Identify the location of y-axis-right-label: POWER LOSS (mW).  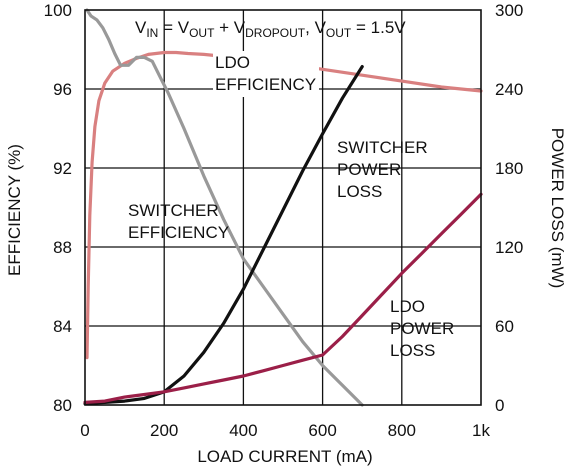
(557, 208).